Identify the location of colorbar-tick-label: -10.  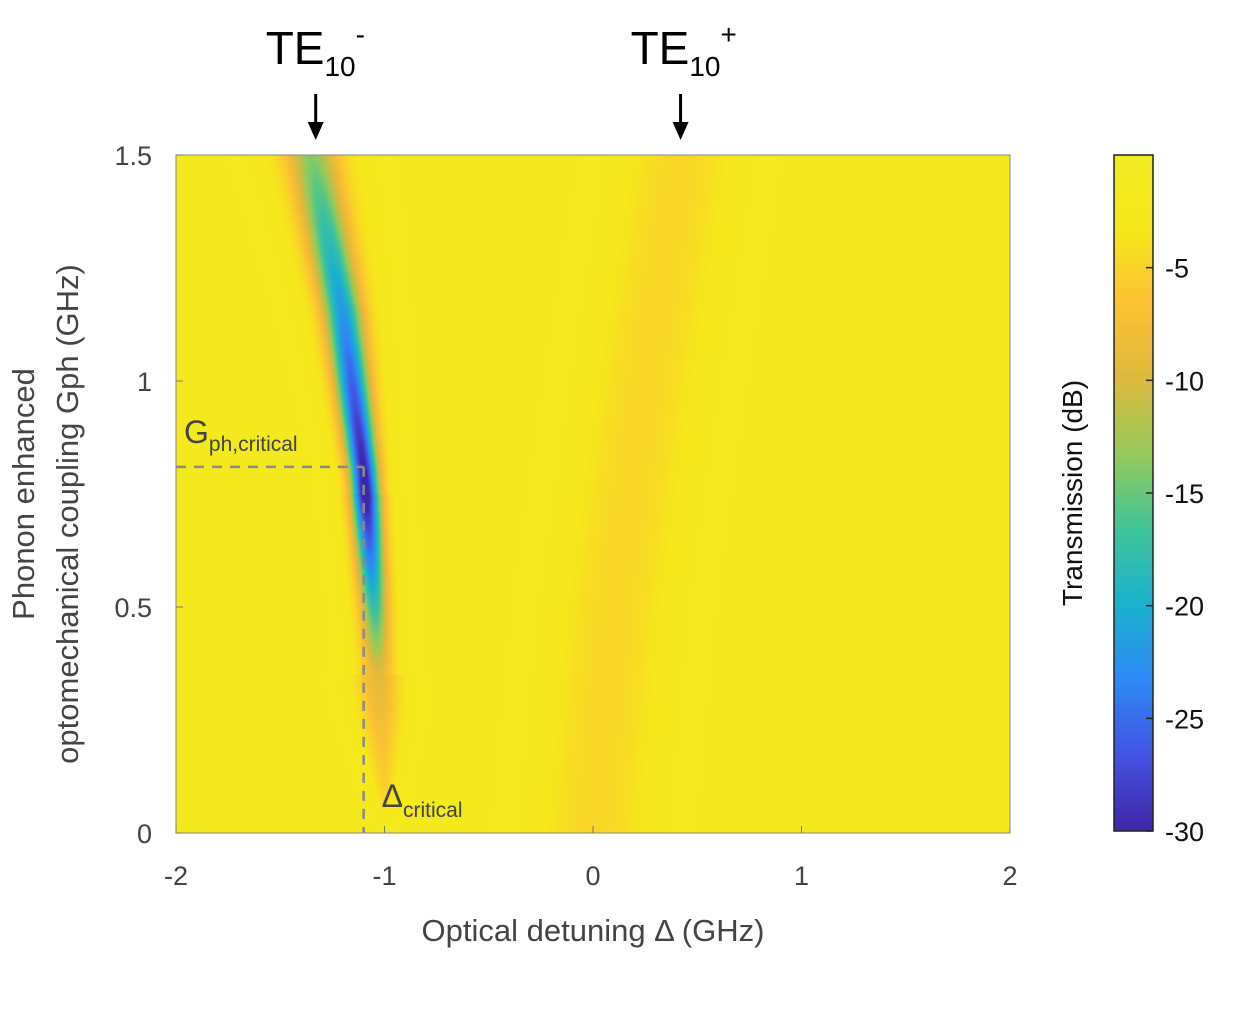
(1184, 381).